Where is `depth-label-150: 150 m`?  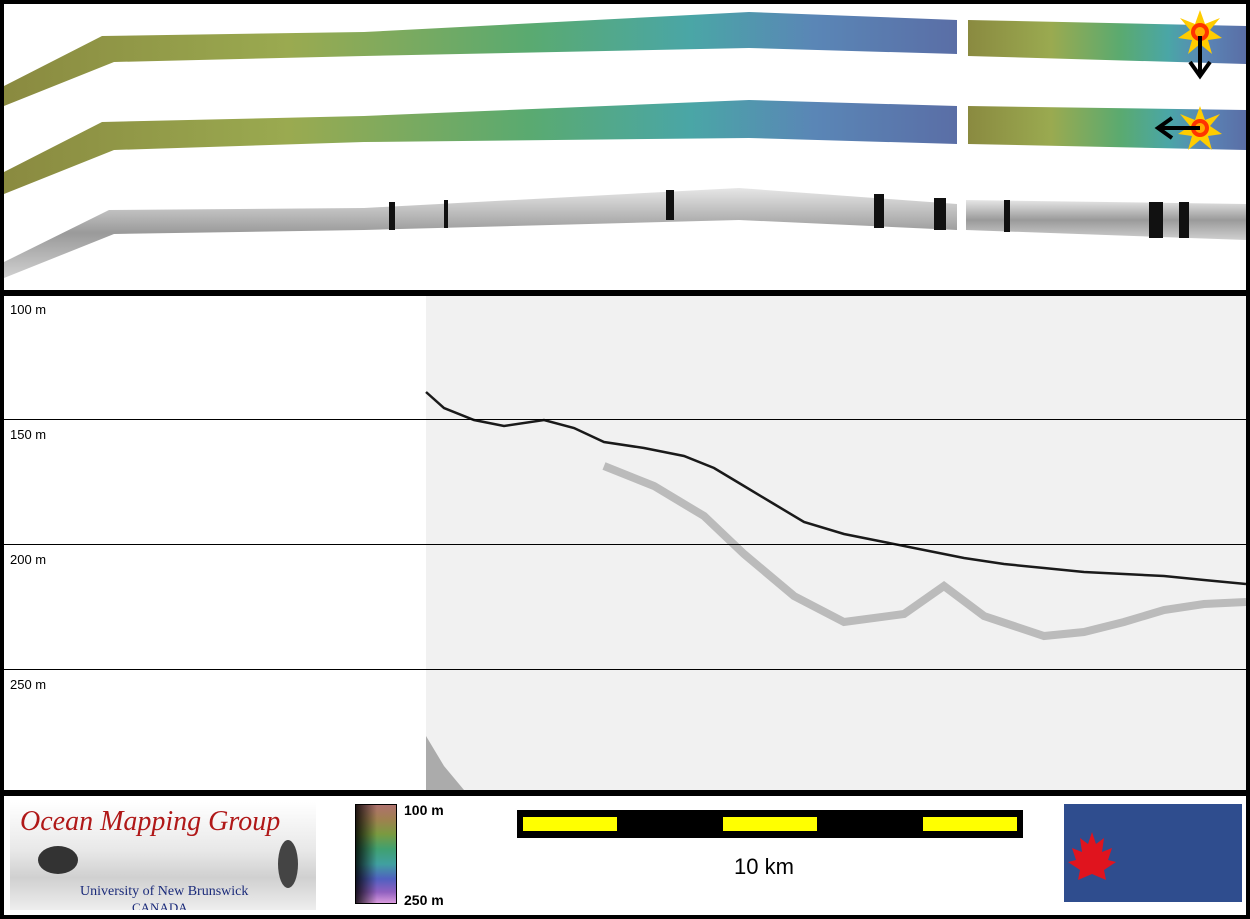 depth-label-150: 150 m is located at coordinates (28, 434).